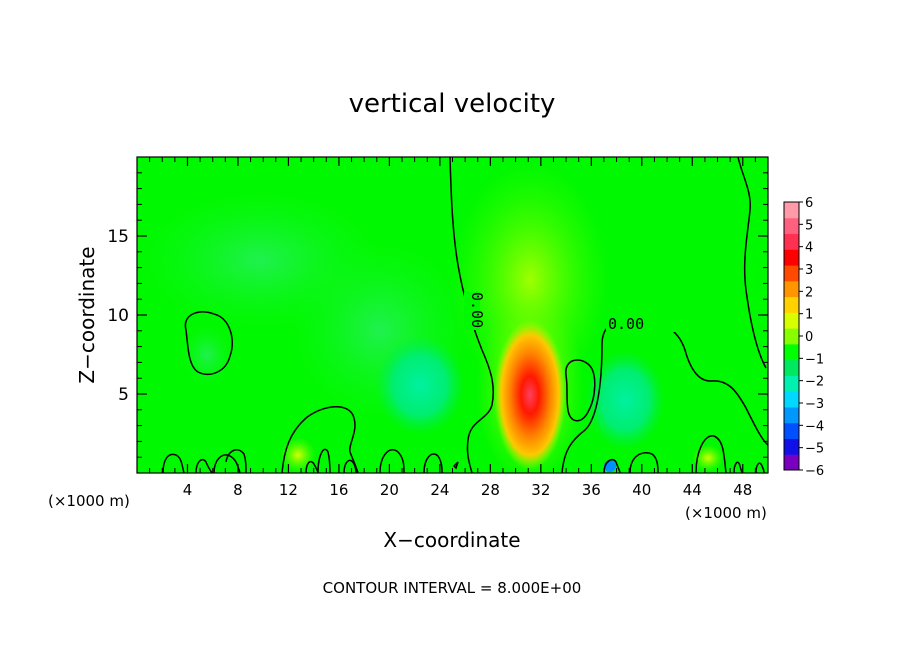 This screenshot has height=654, width=904. I want to click on contour-surface-bump-f, so click(324, 460).